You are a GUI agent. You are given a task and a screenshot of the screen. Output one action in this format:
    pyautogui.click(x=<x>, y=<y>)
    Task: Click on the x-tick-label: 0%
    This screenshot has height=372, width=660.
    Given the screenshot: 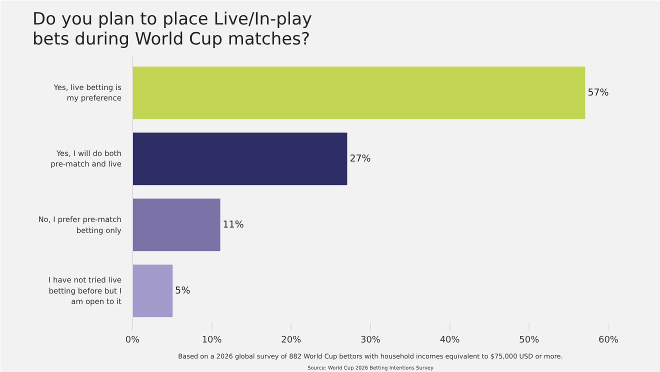 What is the action you would take?
    pyautogui.click(x=132, y=341)
    